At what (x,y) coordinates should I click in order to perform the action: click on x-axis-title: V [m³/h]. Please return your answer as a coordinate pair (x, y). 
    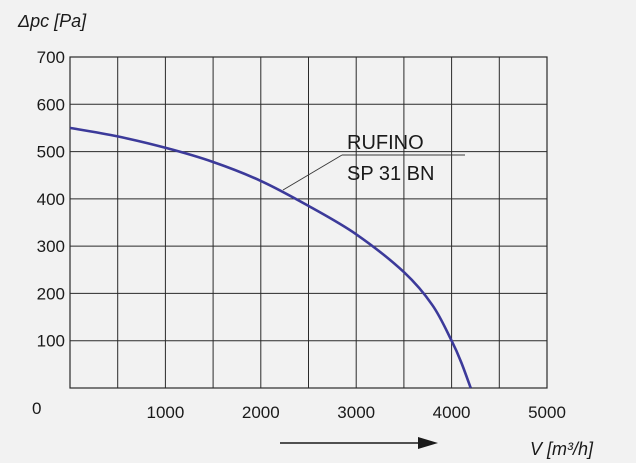
    Looking at the image, I should click on (562, 449).